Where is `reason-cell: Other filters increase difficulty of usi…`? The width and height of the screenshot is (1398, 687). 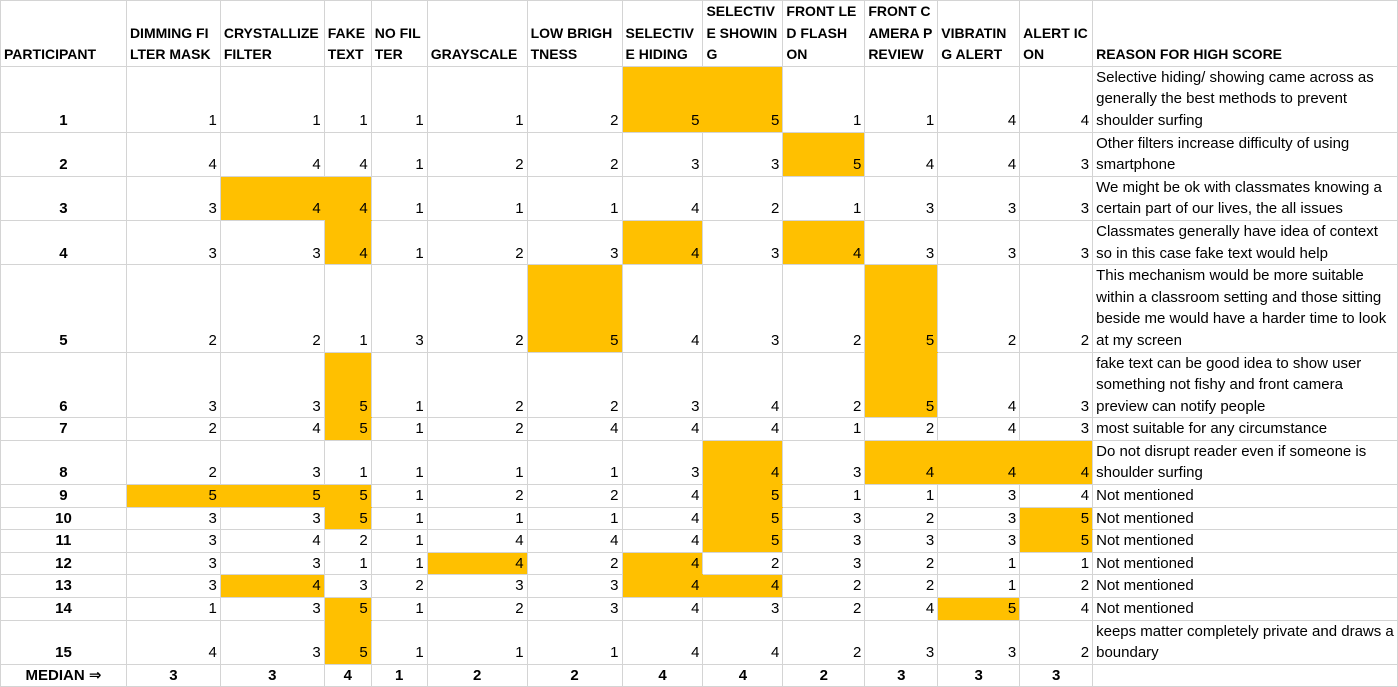 reason-cell: Other filters increase difficulty of usi… is located at coordinates (1245, 154).